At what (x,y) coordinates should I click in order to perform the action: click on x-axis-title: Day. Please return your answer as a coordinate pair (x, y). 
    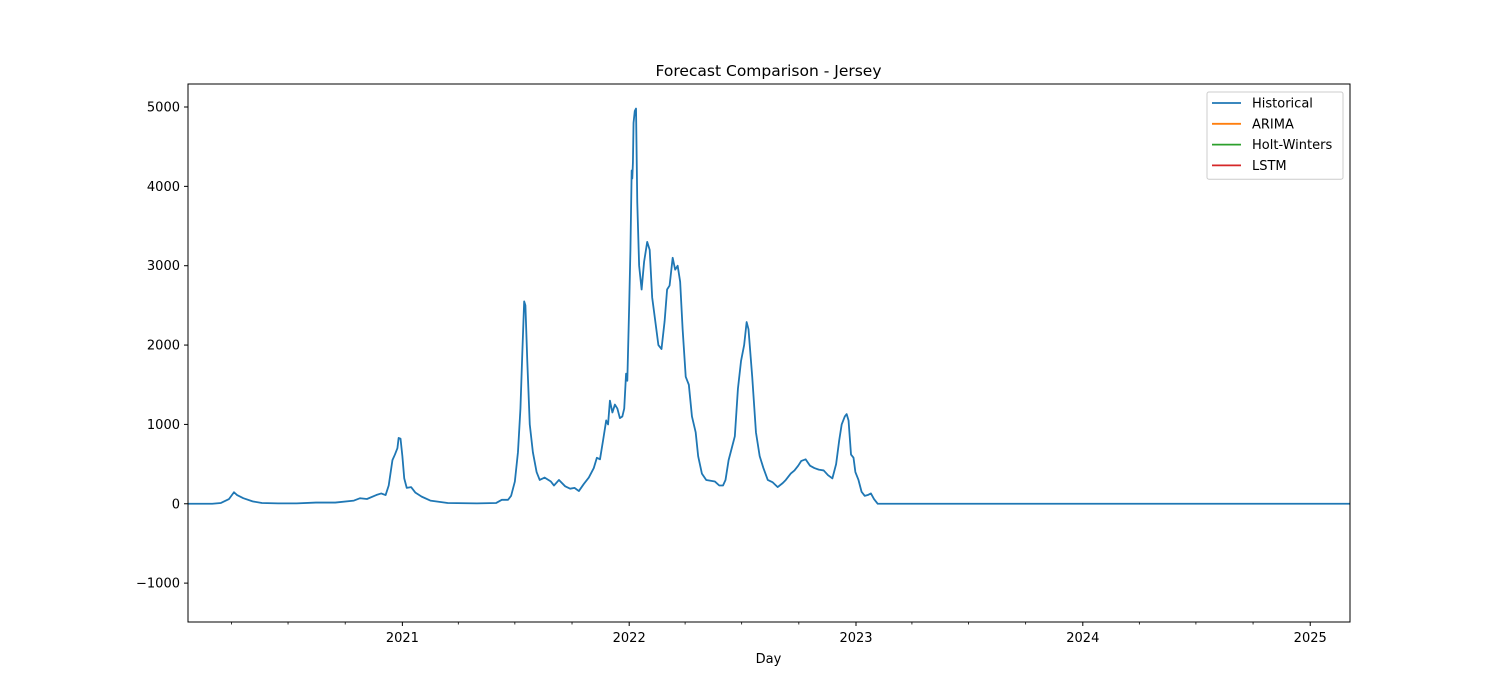
    Looking at the image, I should click on (769, 659).